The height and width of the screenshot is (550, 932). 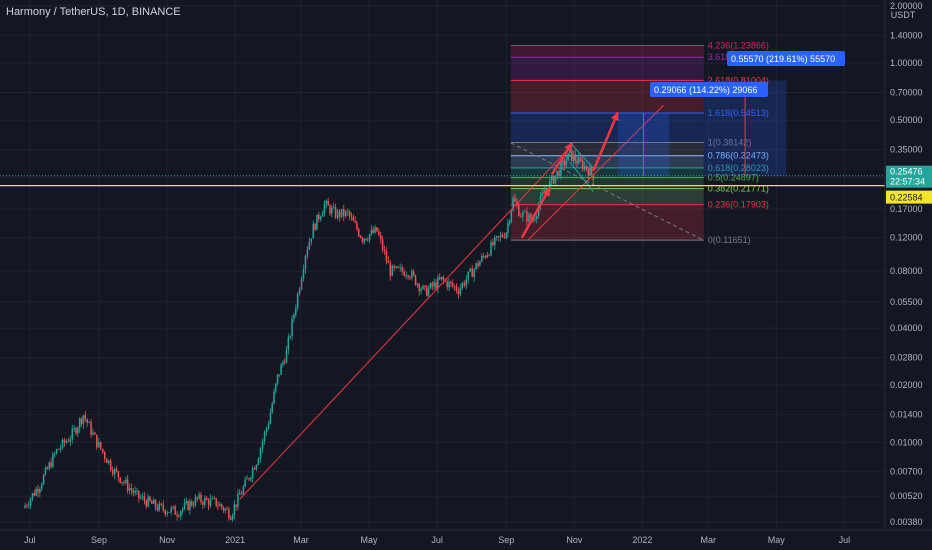 What do you see at coordinates (906, 172) in the screenshot?
I see `current-price-value: 0.25476` at bounding box center [906, 172].